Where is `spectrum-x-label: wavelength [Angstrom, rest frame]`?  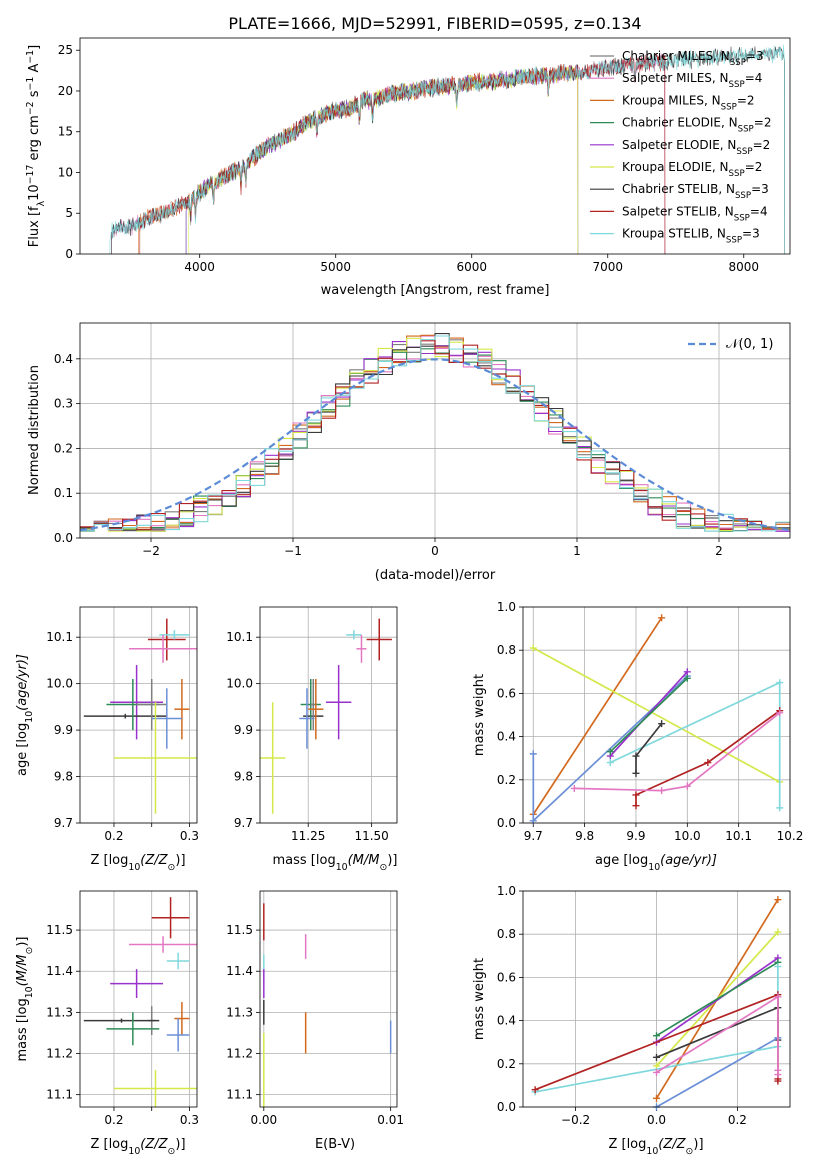 spectrum-x-label: wavelength [Angstrom, rest frame] is located at coordinates (435, 290).